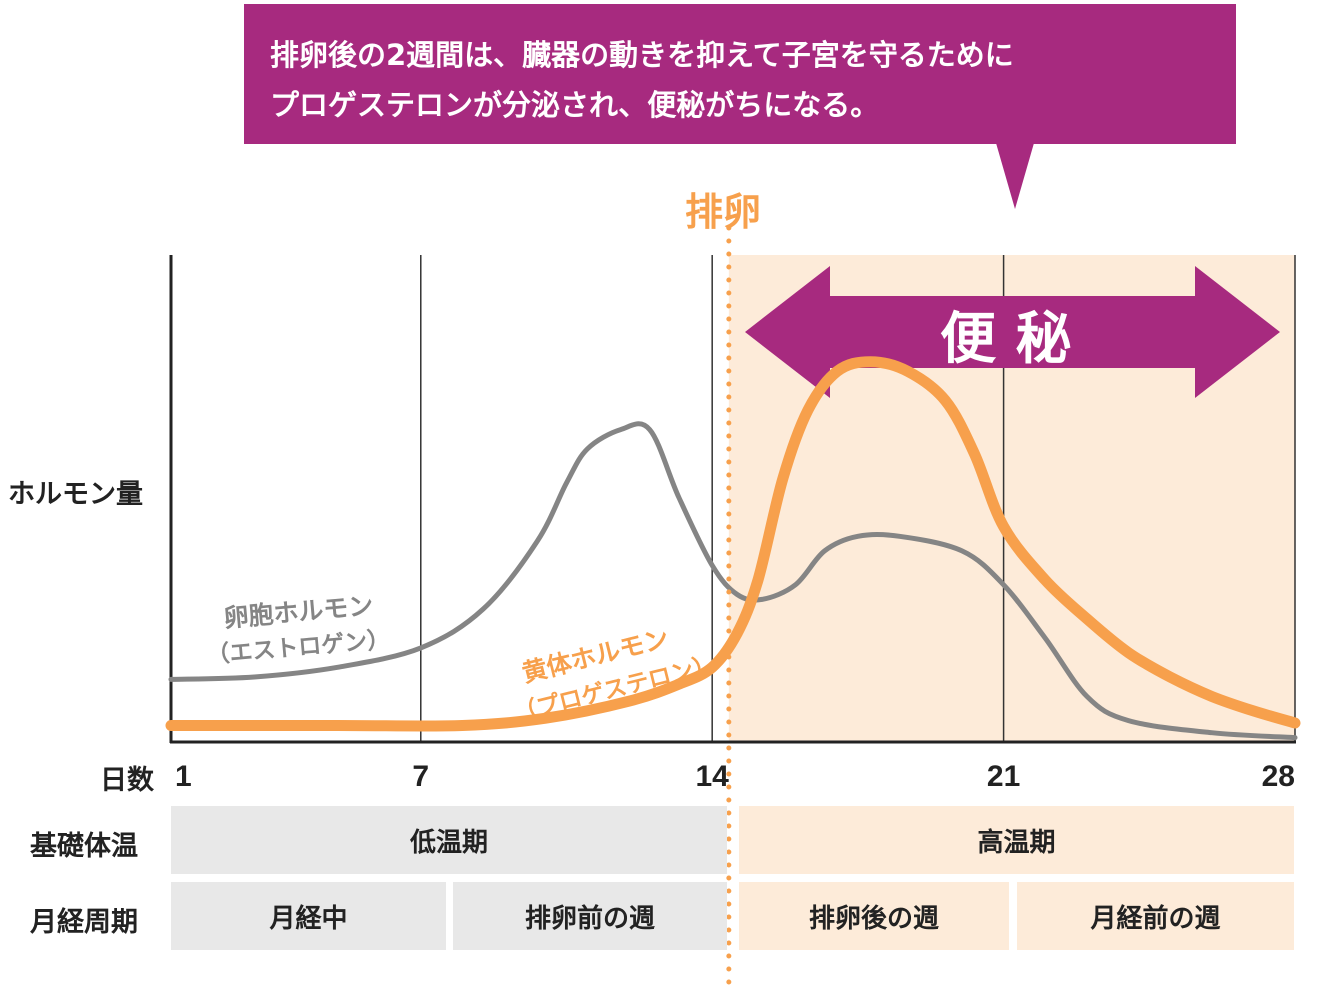 This screenshot has width=1321, height=991. What do you see at coordinates (183, 776) in the screenshot?
I see `x-tick-label-1: 1` at bounding box center [183, 776].